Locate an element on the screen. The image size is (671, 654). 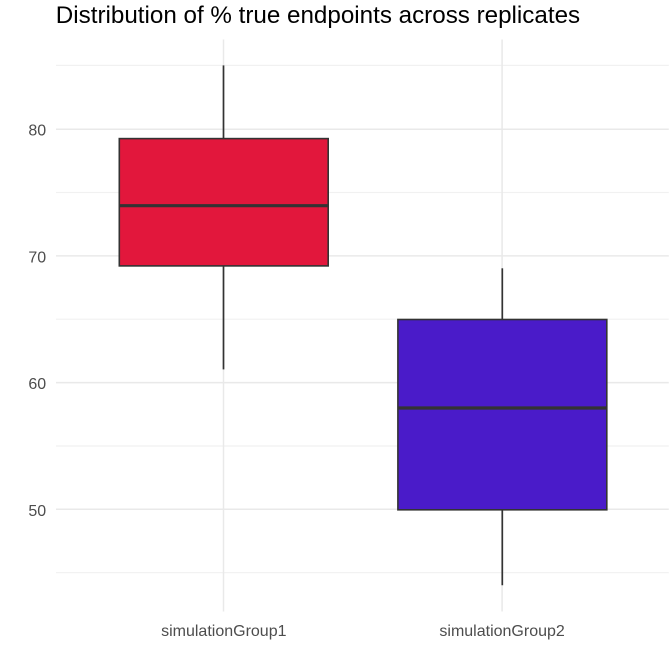
svg-text: 70 is located at coordinates (37, 257).